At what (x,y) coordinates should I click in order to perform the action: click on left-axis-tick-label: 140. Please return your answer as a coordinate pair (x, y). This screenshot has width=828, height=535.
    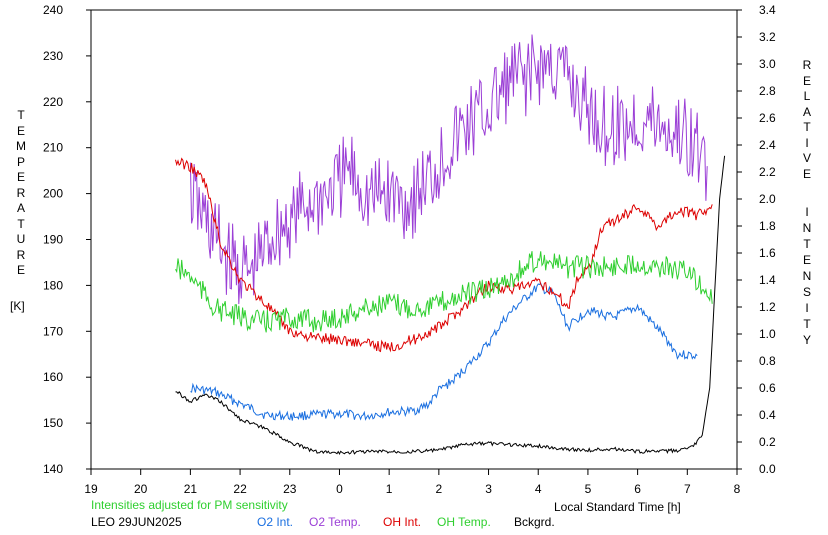
    Looking at the image, I should click on (53, 469).